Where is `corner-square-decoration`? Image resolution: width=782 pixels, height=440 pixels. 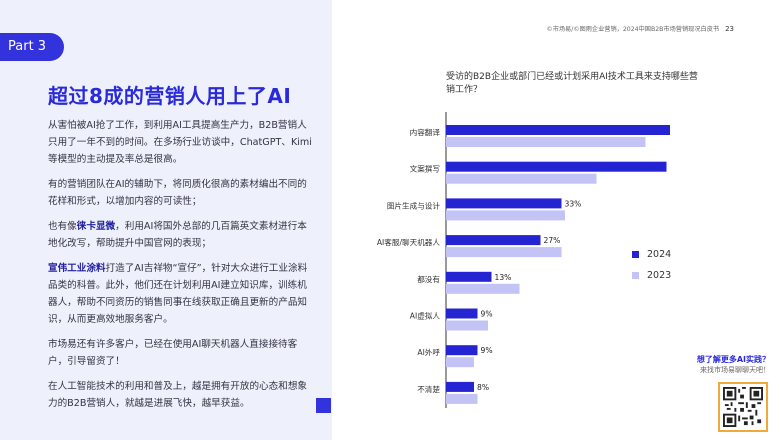
corner-square-decoration is located at coordinates (323, 405).